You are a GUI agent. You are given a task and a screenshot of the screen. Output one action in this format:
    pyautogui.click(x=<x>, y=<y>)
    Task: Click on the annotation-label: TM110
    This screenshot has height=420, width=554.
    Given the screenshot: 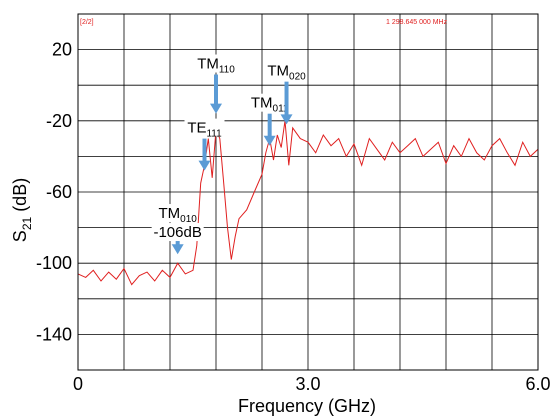 What is the action you would take?
    pyautogui.click(x=216, y=66)
    